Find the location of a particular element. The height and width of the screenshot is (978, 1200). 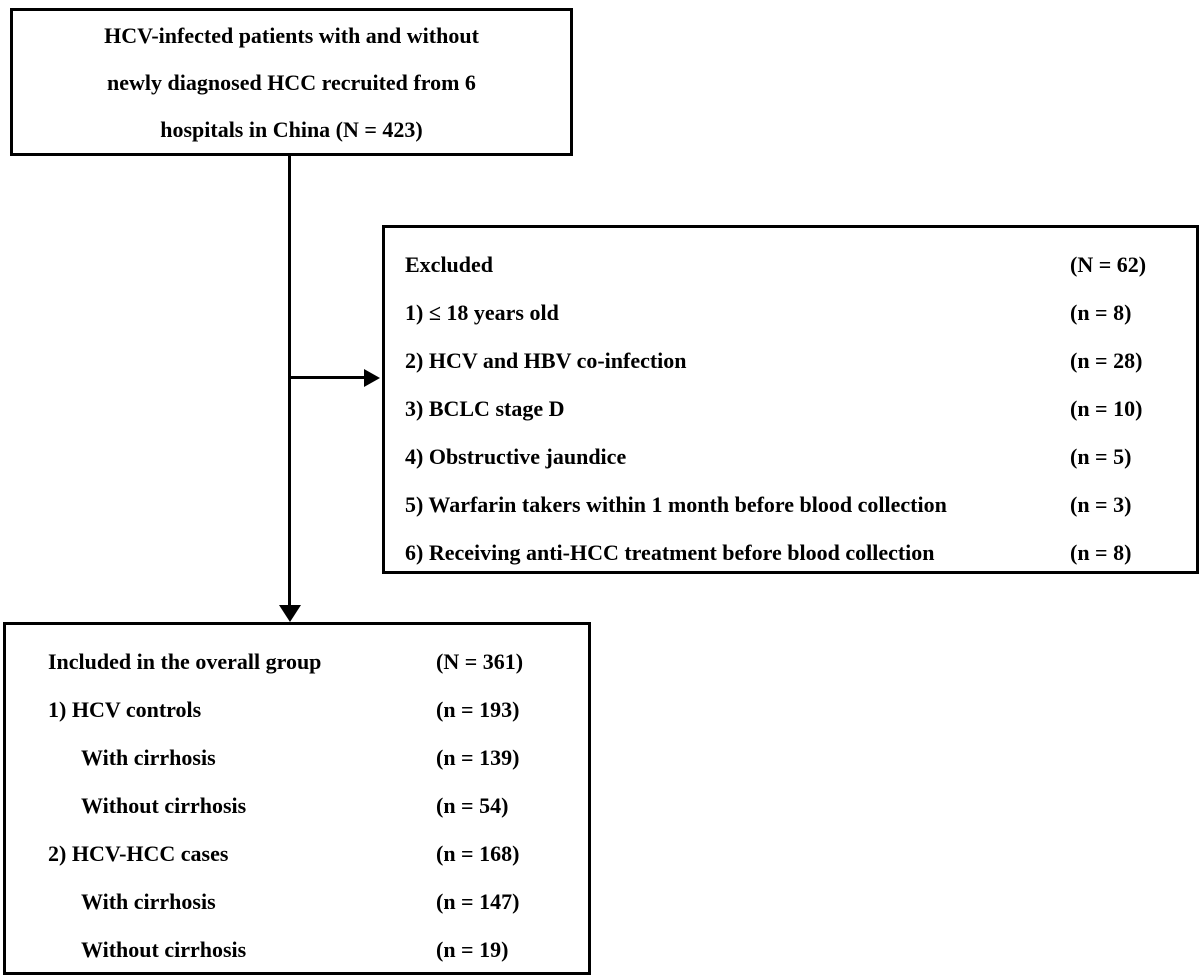

excluded-row-label: 4) Obstructive jaundice is located at coordinates (516, 456).